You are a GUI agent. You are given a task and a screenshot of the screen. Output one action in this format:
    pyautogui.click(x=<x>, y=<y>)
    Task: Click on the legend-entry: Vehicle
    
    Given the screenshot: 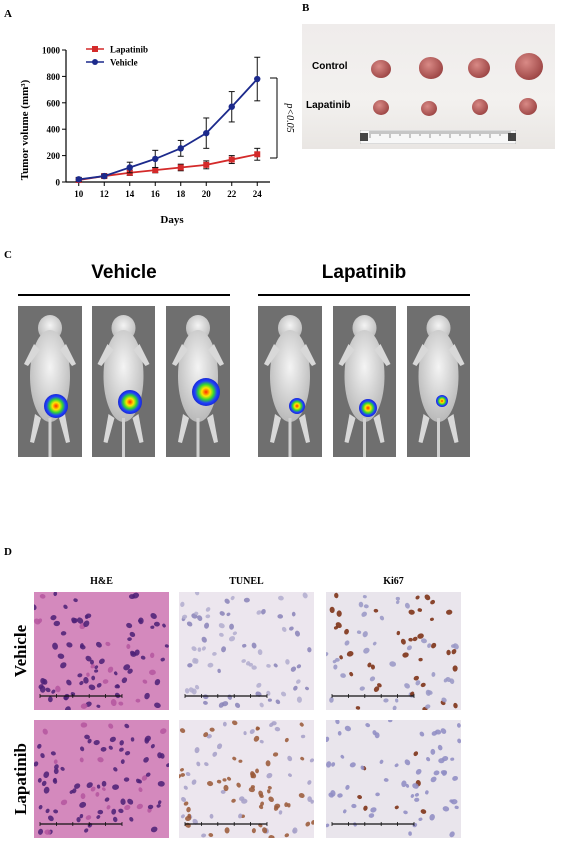 What is the action you would take?
    pyautogui.click(x=112, y=63)
    